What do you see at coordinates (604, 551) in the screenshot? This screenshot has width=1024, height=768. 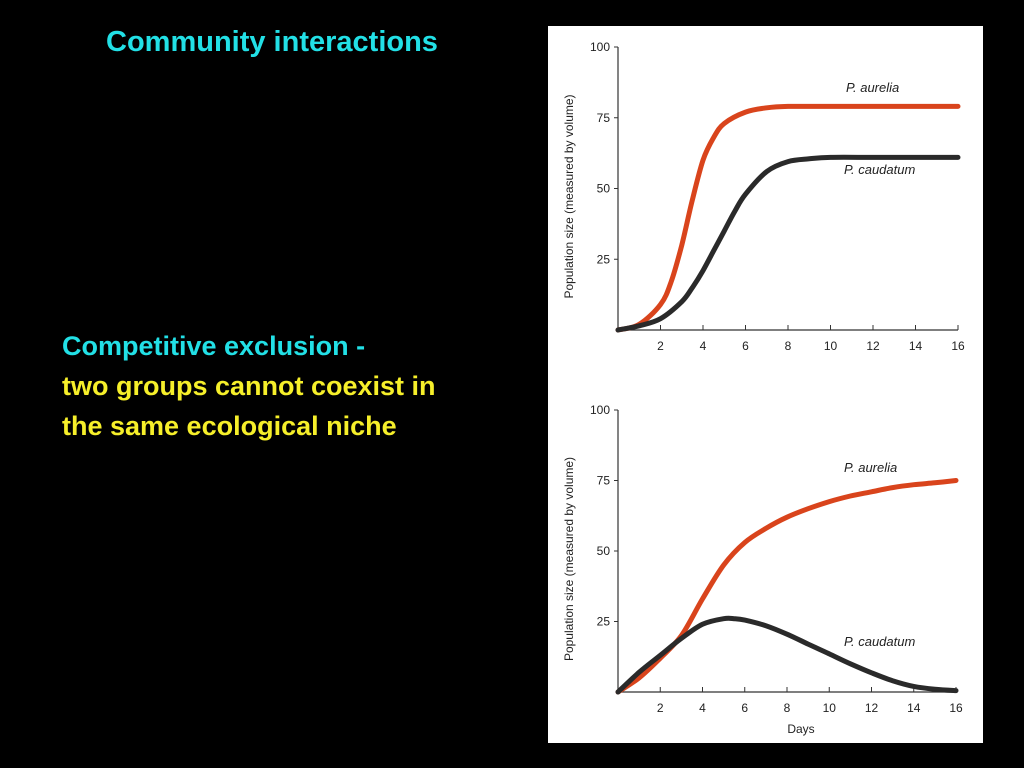 I see `chart2-y-tick-label: 50` at bounding box center [604, 551].